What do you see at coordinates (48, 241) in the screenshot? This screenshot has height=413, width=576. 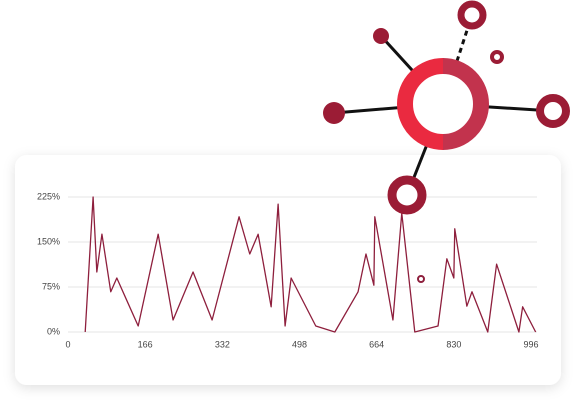 I see `y-tick-label: 150%` at bounding box center [48, 241].